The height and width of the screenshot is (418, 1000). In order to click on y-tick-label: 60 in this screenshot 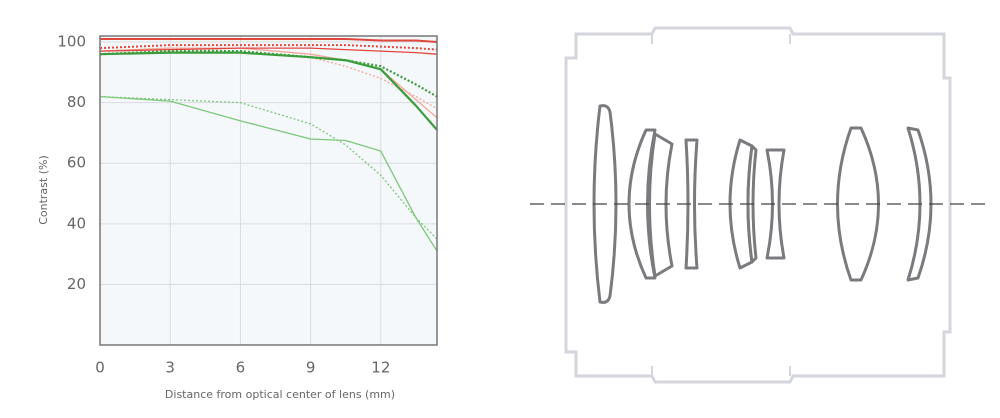, I will do `click(76, 163)`.